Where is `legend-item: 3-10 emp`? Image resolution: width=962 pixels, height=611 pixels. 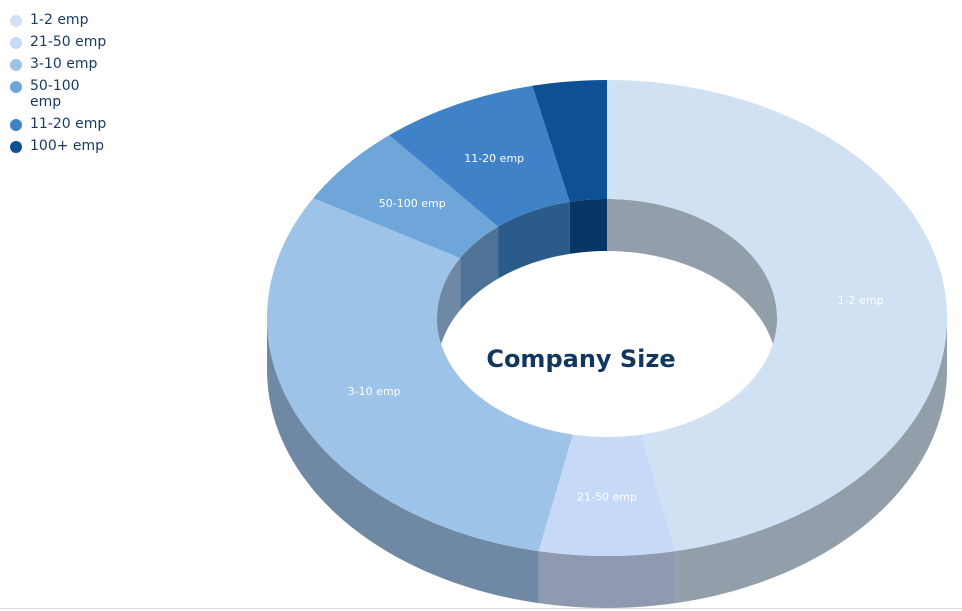 legend-item: 3-10 emp is located at coordinates (68, 64).